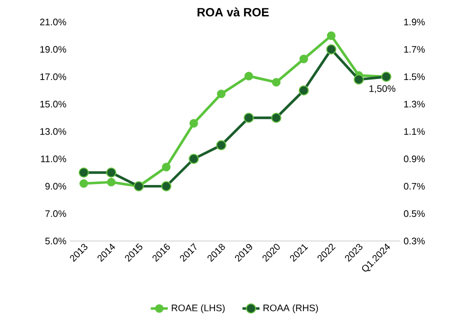  What do you see at coordinates (414, 49) in the screenshot?
I see `y2-tick-label: 1.7%` at bounding box center [414, 49].